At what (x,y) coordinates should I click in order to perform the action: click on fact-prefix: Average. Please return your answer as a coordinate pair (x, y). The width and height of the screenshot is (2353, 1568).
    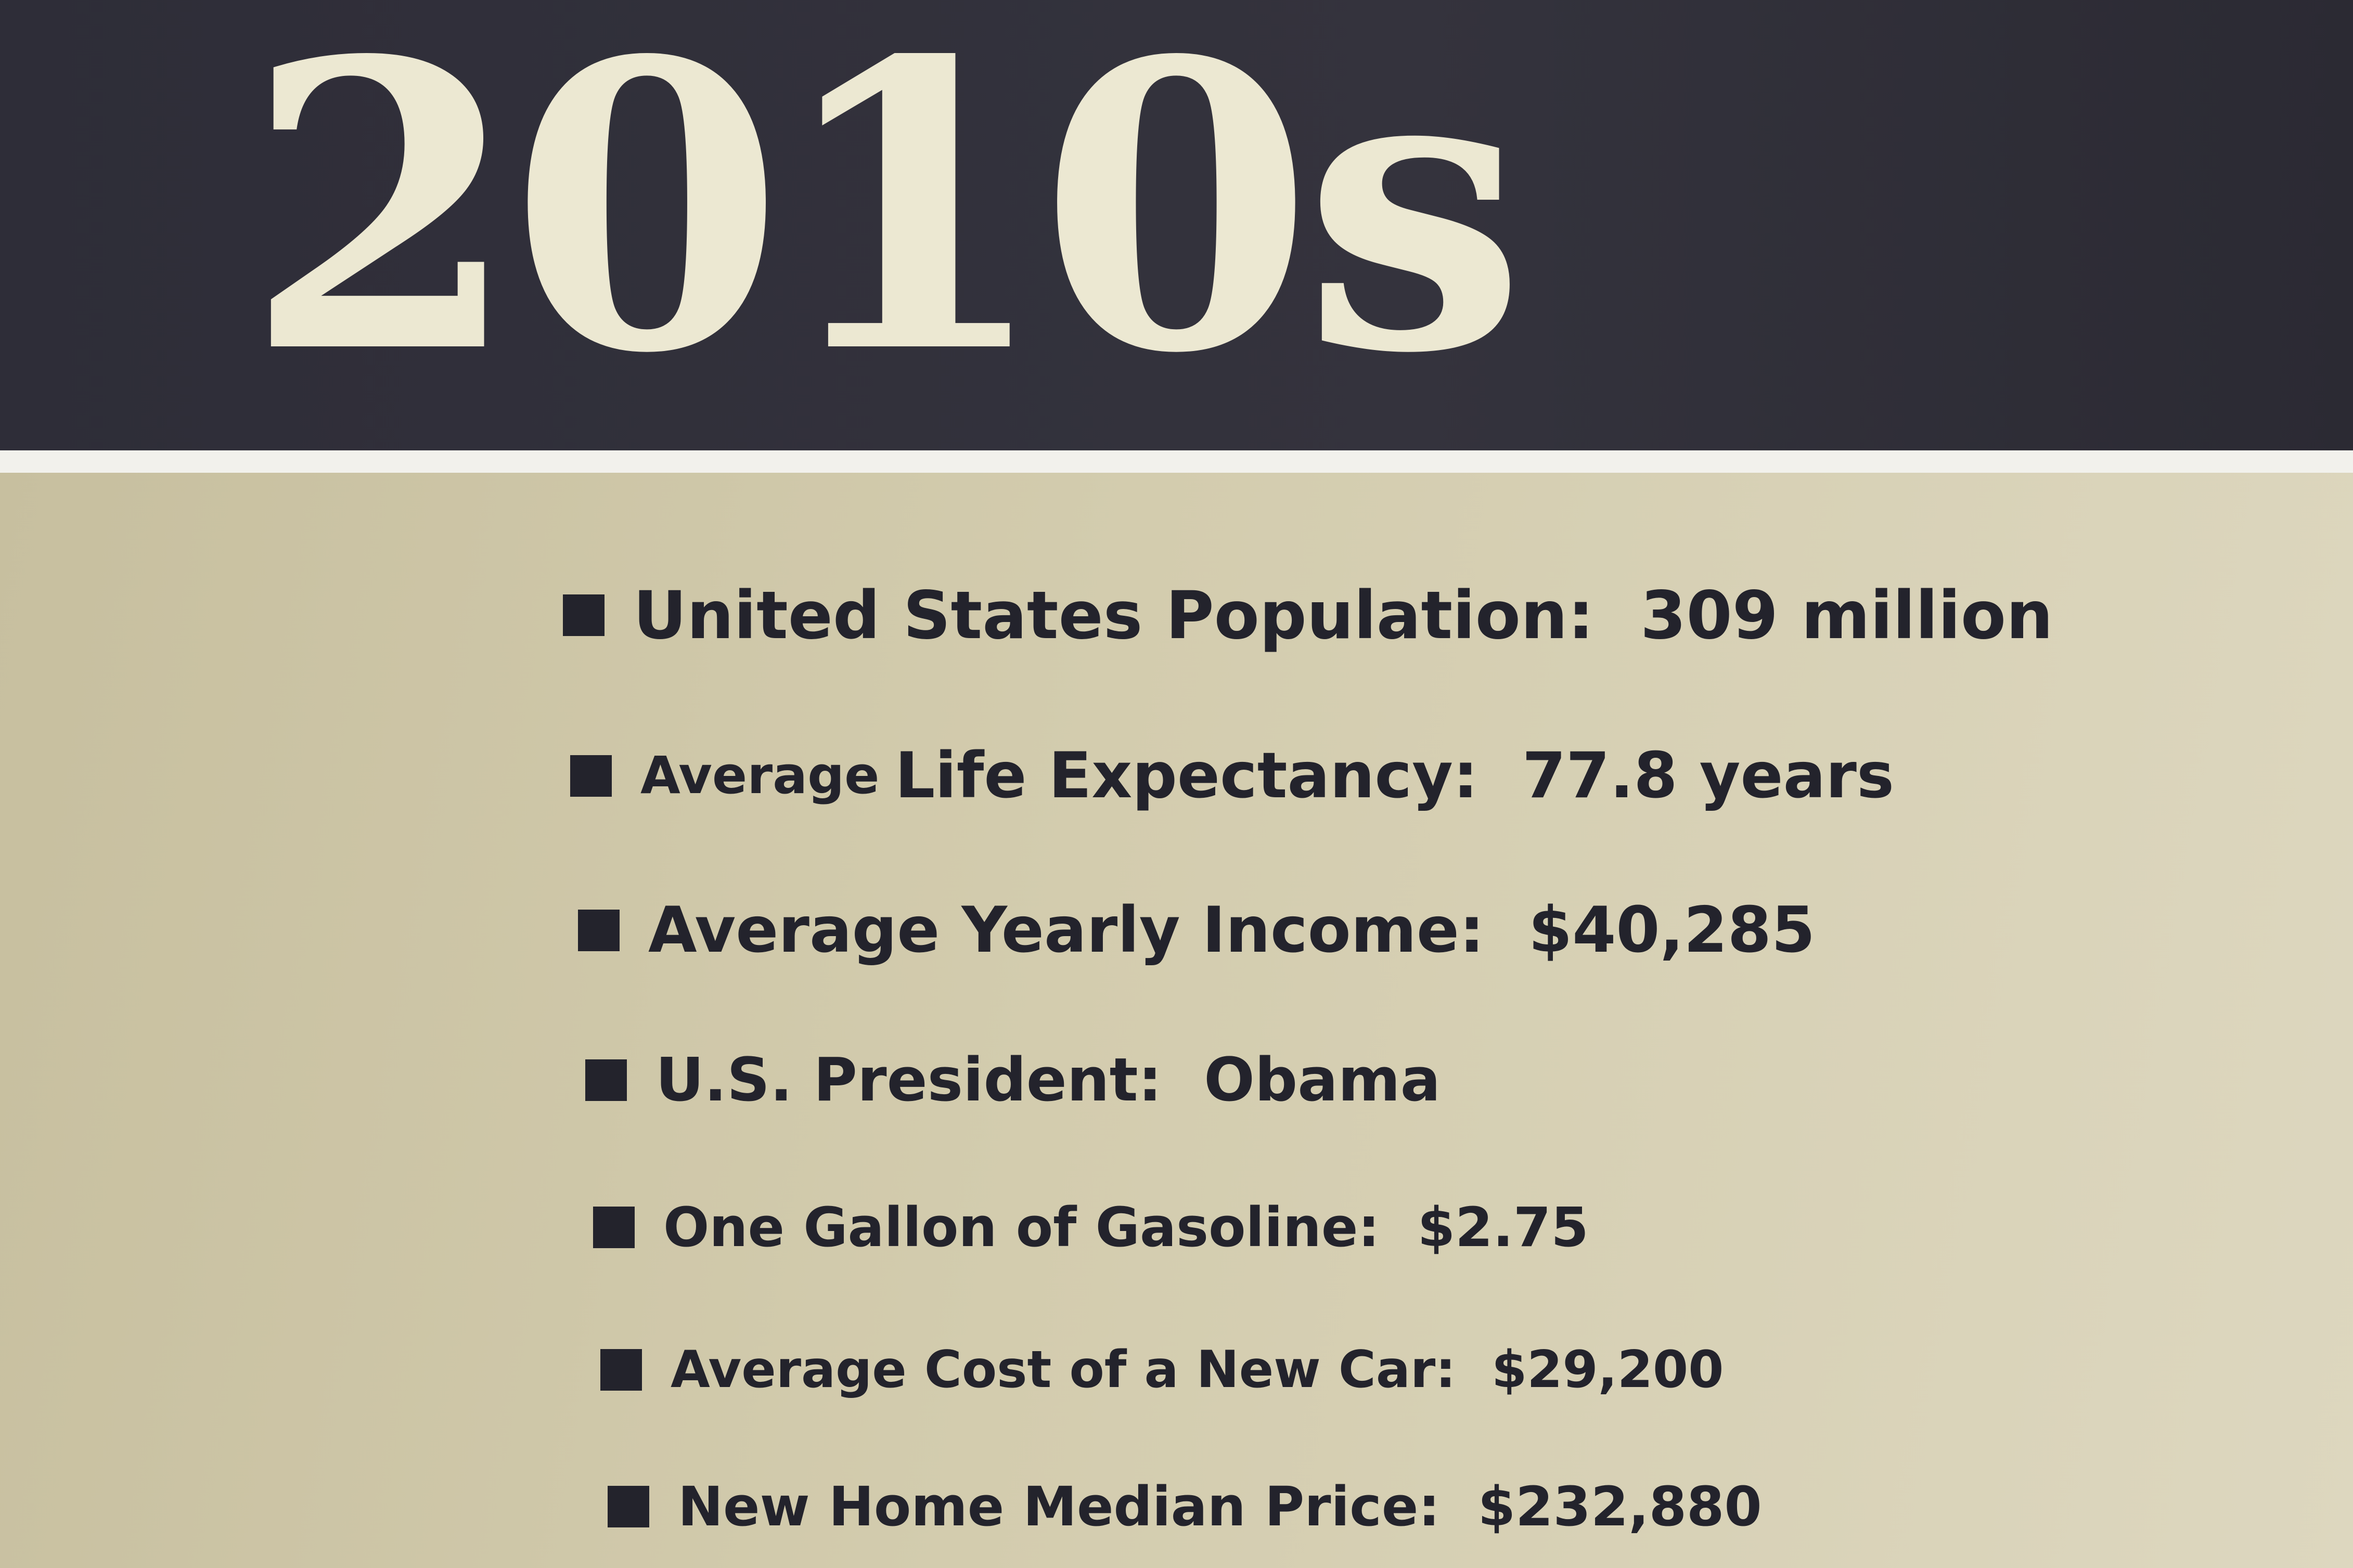
    Looking at the image, I should click on (760, 776).